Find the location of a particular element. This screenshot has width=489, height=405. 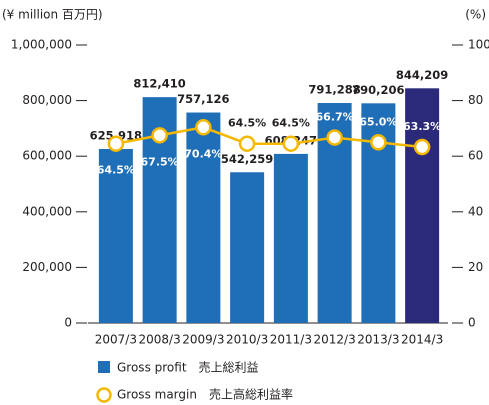

x-tick-label: 2011/3 is located at coordinates (291, 340).